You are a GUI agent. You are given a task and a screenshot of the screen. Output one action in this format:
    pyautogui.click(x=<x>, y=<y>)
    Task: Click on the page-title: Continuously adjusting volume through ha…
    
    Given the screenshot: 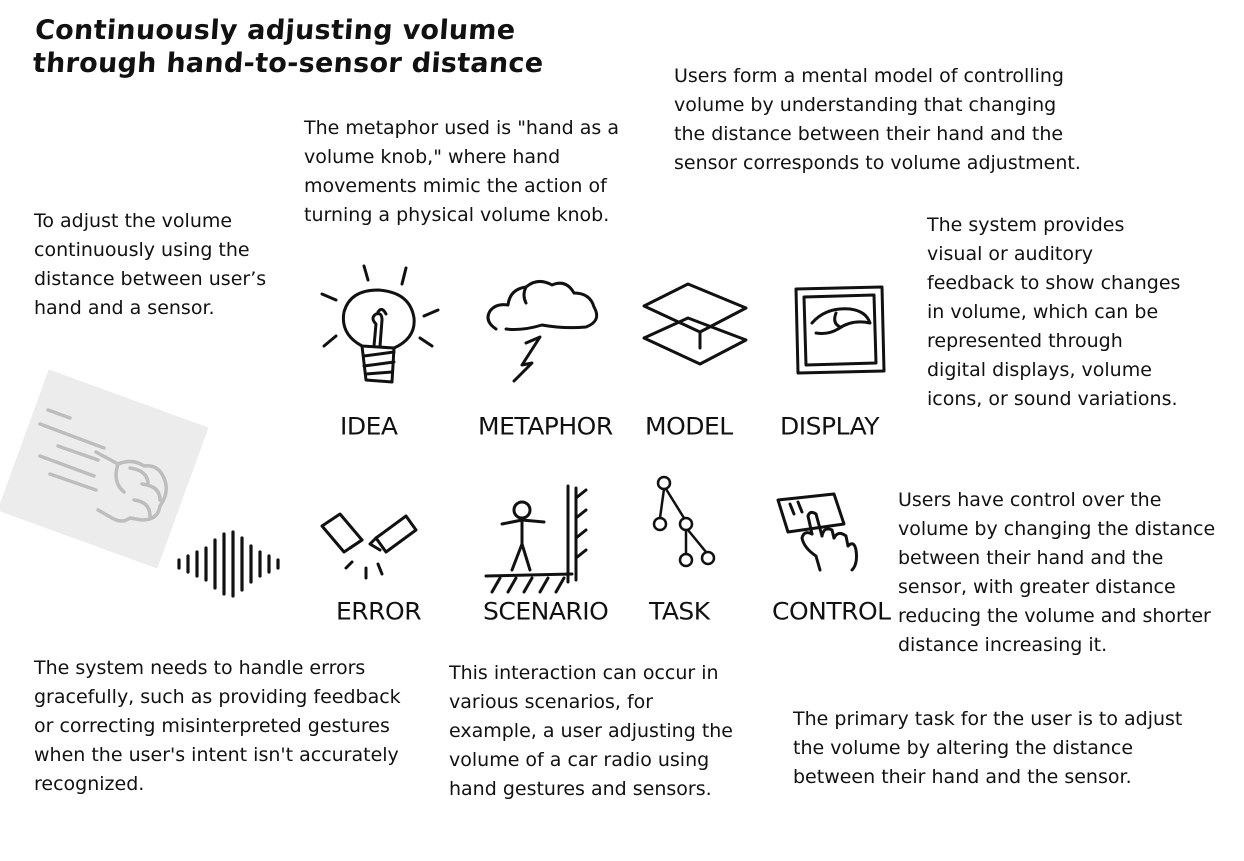 What is the action you would take?
    pyautogui.click(x=289, y=47)
    